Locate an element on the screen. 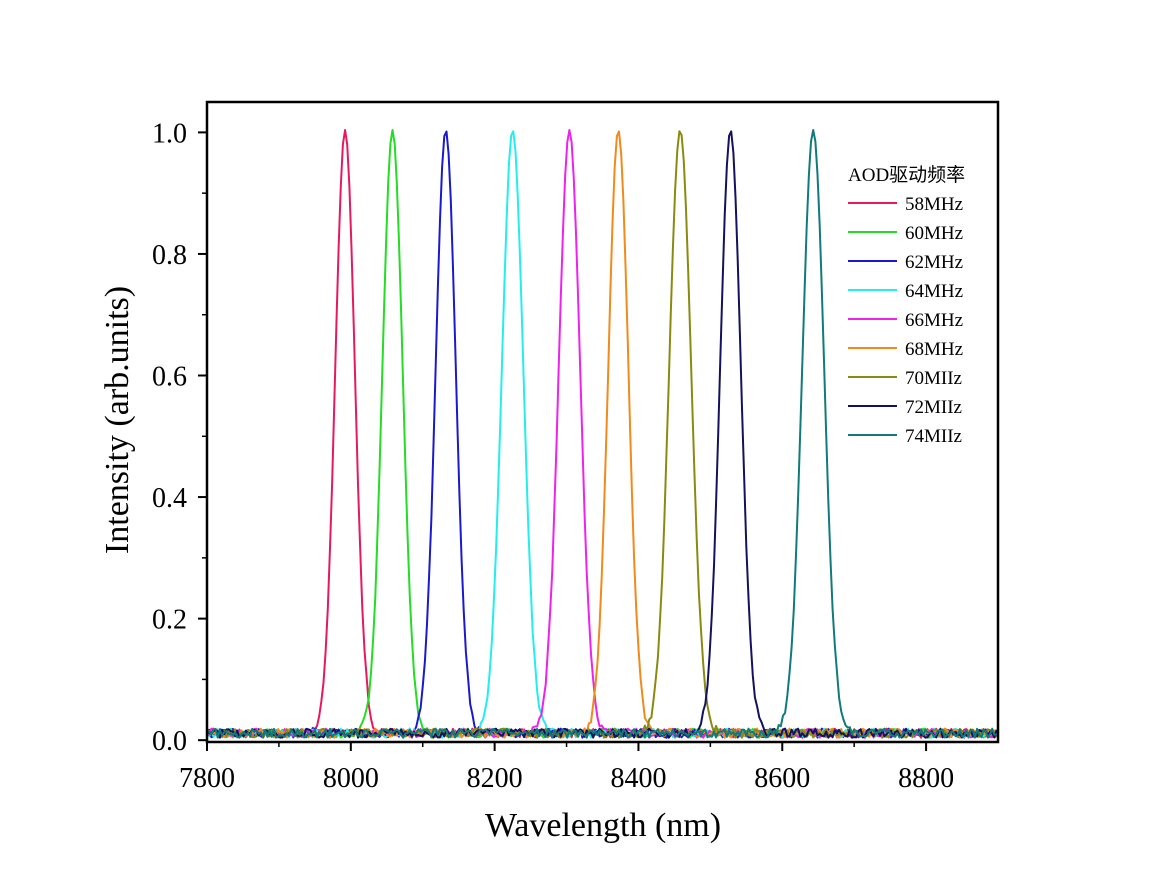 The width and height of the screenshot is (1160, 888). legend-label-72MIIz: 72MIIz is located at coordinates (933, 407).